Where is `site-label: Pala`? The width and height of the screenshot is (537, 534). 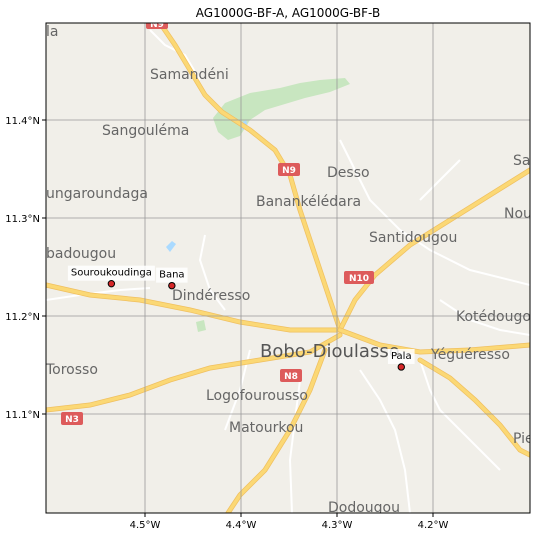 site-label: Pala is located at coordinates (401, 356).